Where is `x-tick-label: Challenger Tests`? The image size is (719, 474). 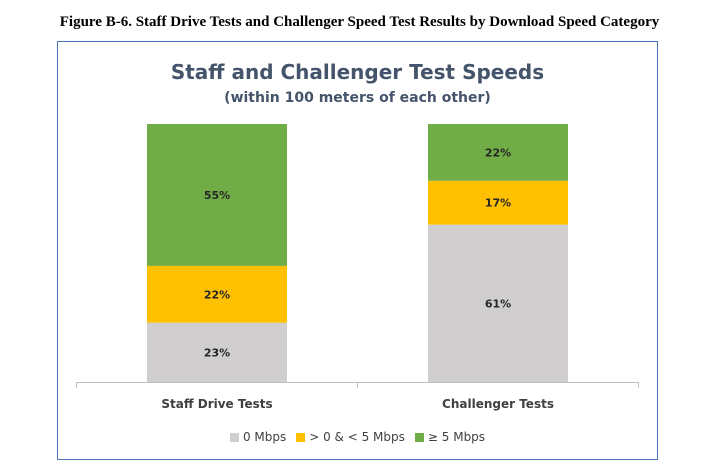 x-tick-label: Challenger Tests is located at coordinates (498, 404).